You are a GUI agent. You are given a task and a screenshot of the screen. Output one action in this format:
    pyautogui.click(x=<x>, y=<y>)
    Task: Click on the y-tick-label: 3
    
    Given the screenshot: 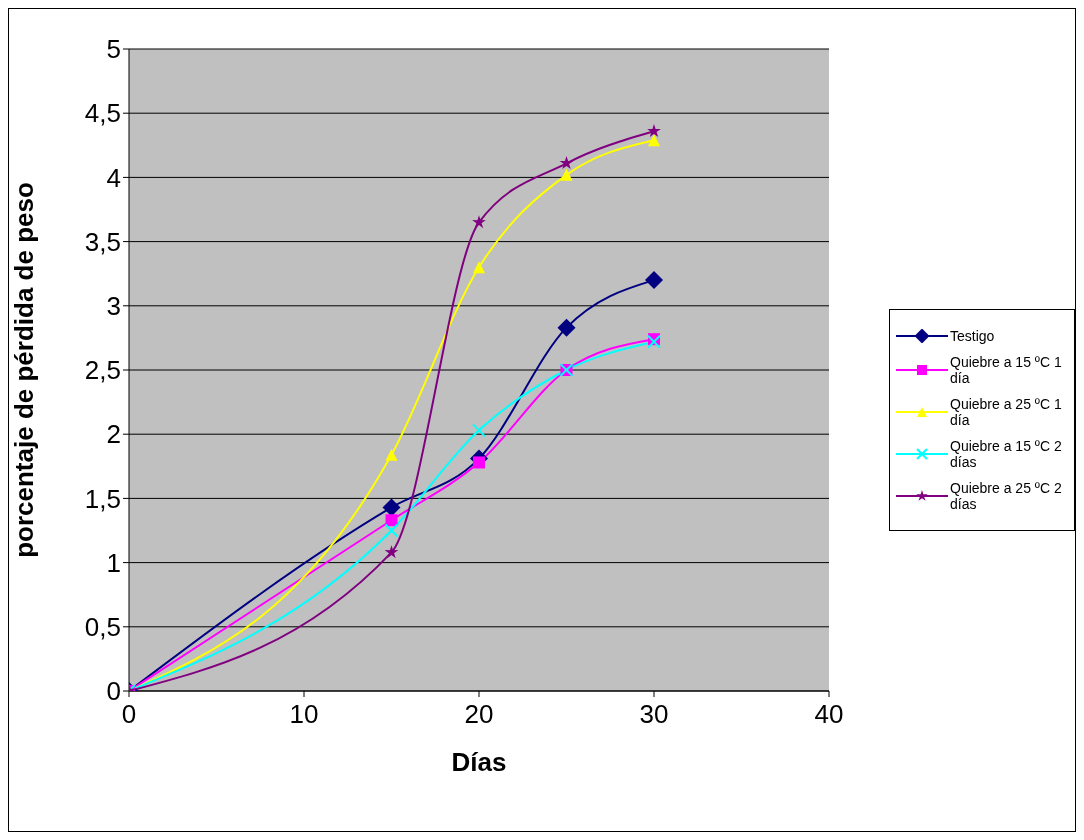 What is the action you would take?
    pyautogui.click(x=113, y=306)
    